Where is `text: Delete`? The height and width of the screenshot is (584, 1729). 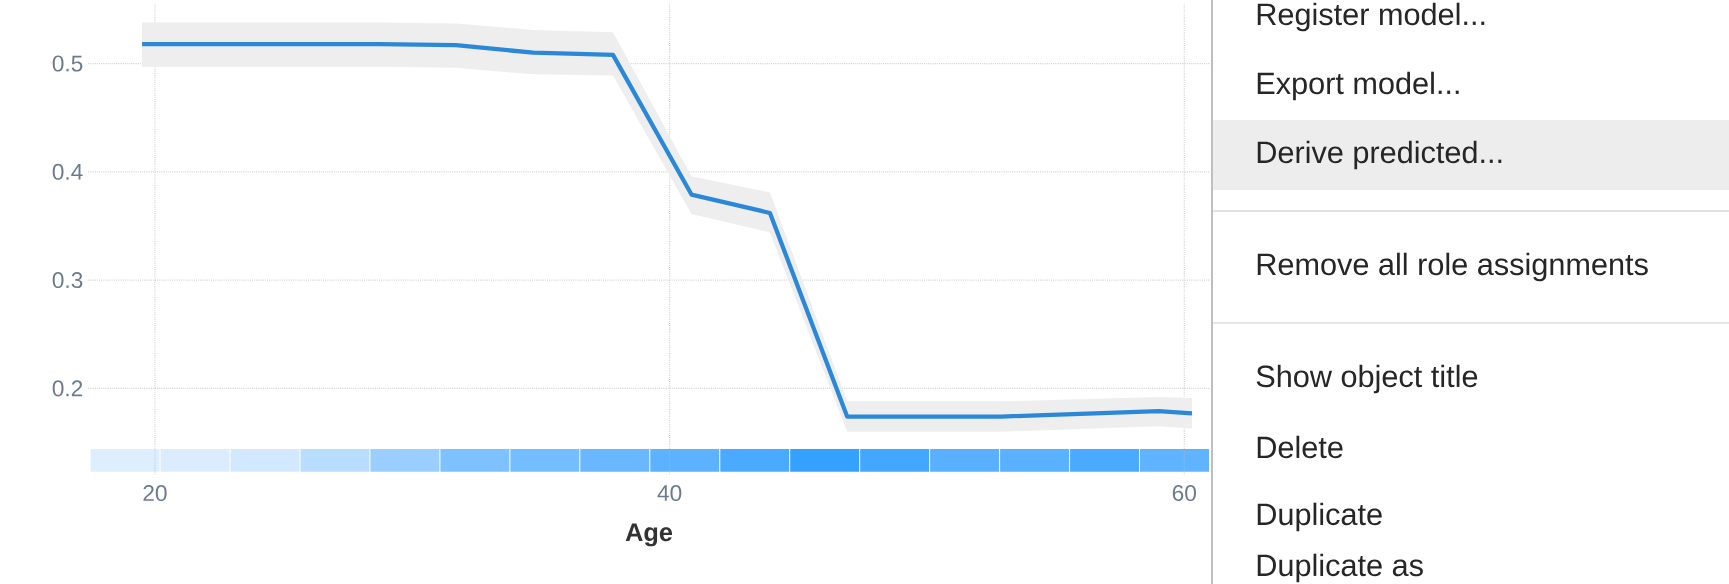
text: Delete is located at coordinates (1300, 447).